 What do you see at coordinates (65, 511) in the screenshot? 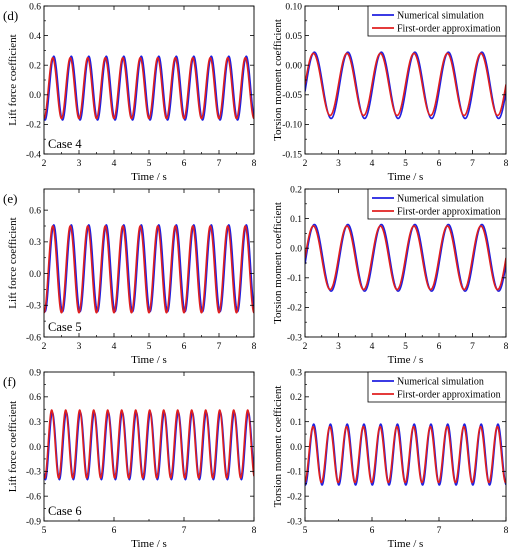
I see `case-label: Case 6` at bounding box center [65, 511].